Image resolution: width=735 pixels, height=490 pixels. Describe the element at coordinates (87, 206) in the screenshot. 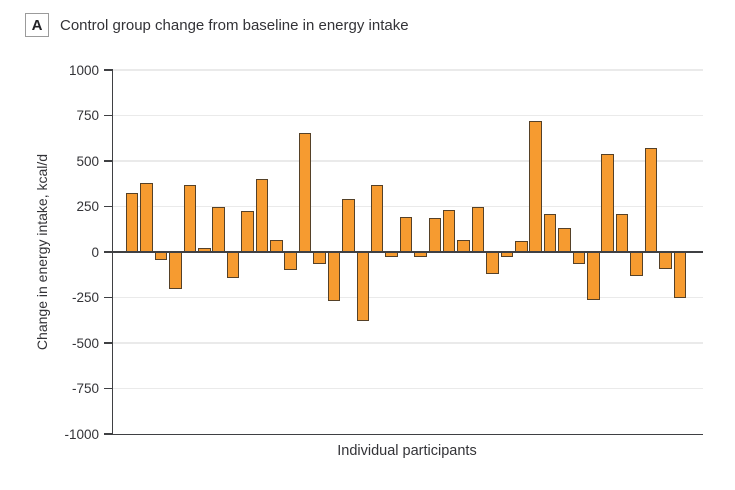

I see `y-tick-label-250: 250` at that location.